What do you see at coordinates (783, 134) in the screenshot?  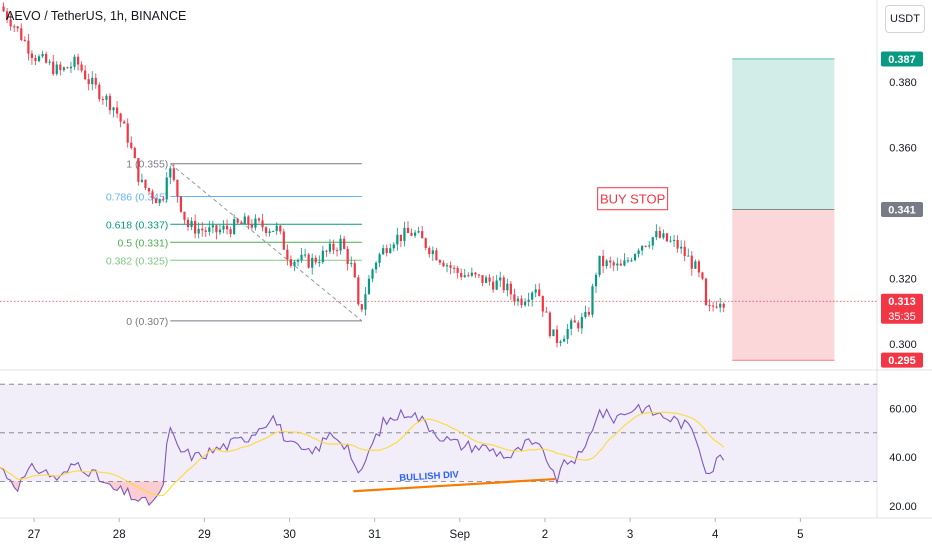 I see `target-zone` at bounding box center [783, 134].